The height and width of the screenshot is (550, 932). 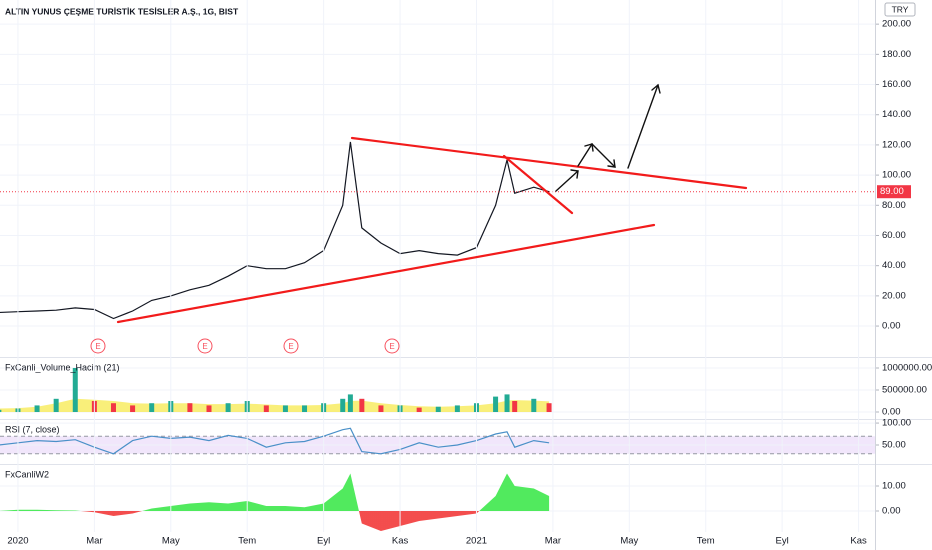 I want to click on y-tick-label: 500000.00, so click(x=904, y=390).